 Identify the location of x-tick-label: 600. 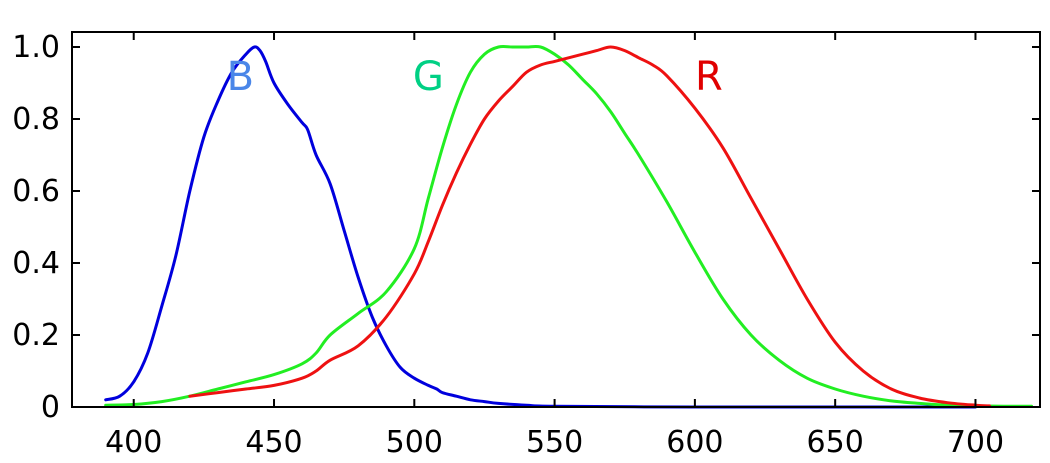
(694, 442).